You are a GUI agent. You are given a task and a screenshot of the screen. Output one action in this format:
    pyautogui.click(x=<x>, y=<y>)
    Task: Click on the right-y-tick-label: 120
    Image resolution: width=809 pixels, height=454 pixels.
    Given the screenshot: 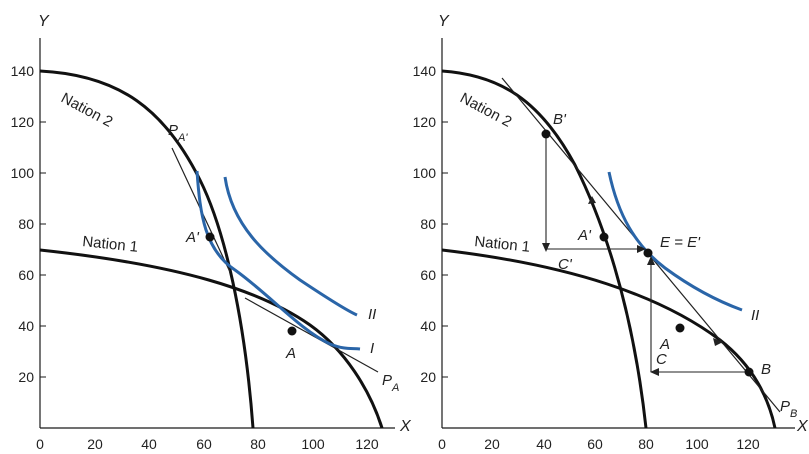 What is the action you would take?
    pyautogui.click(x=425, y=122)
    